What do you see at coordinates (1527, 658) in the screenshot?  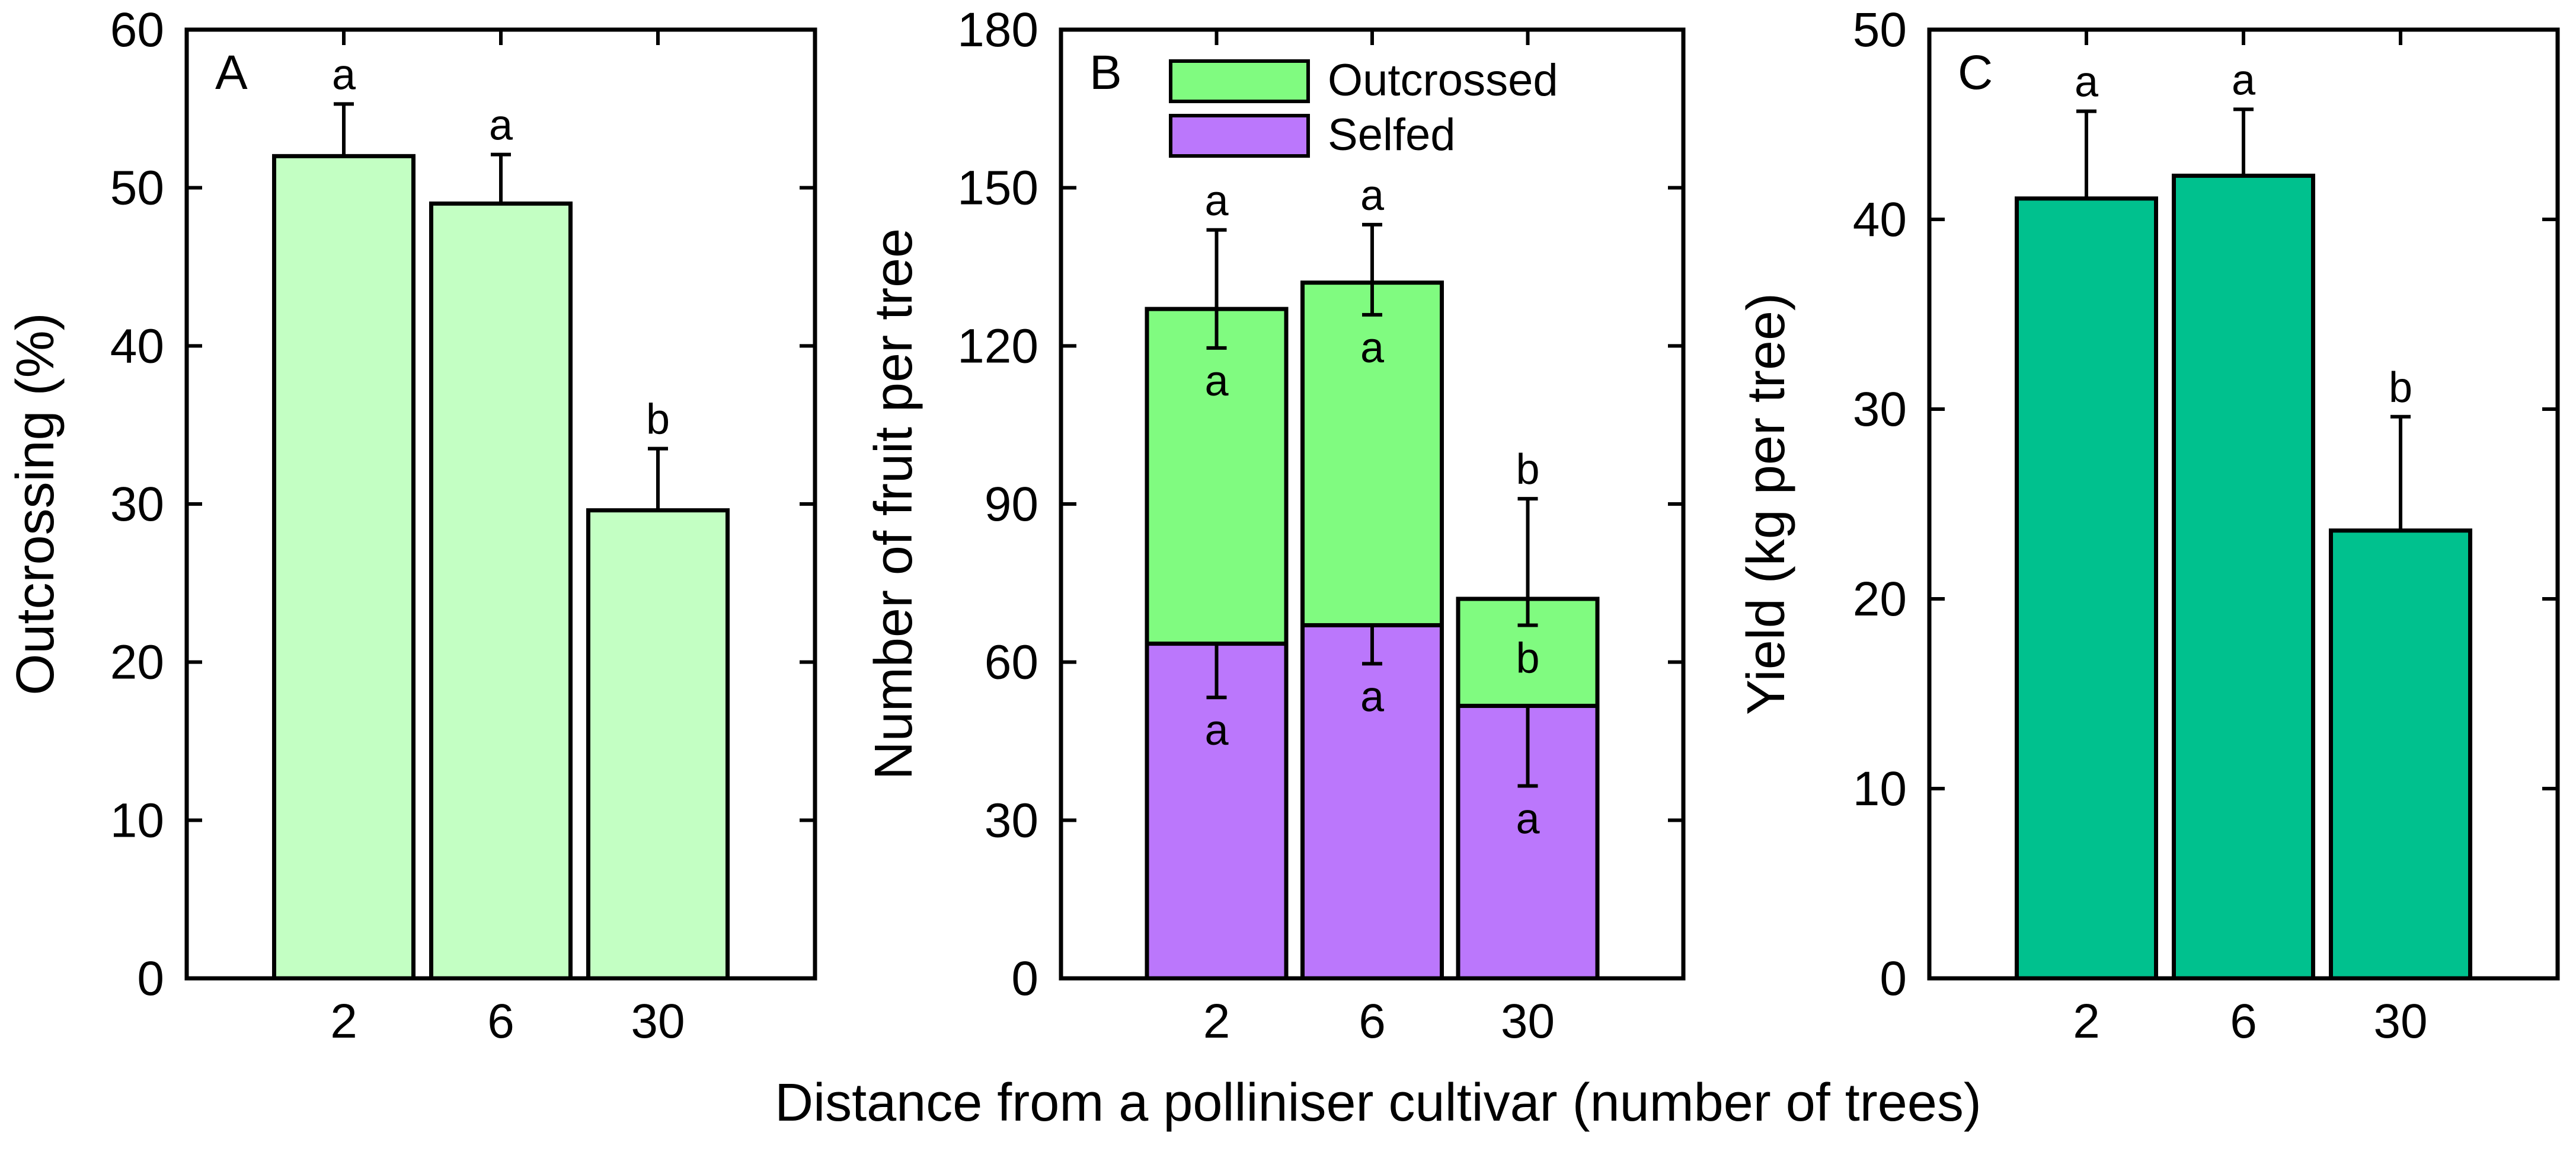 I see `significance-letter-outcrossed: b` at bounding box center [1527, 658].